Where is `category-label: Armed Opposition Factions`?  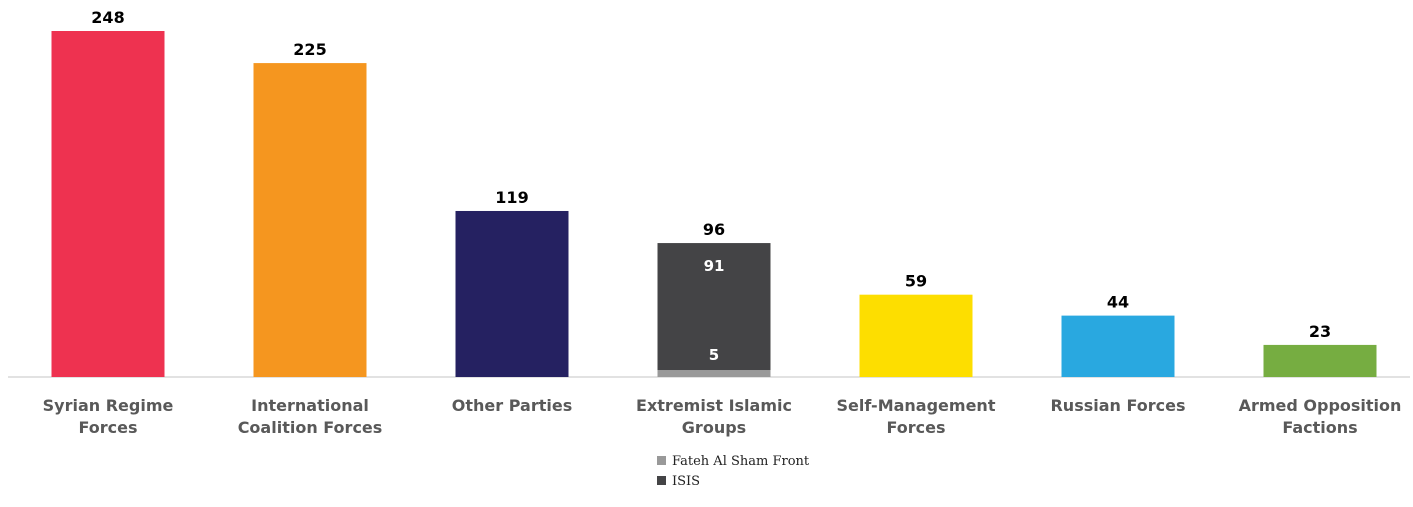 category-label: Armed Opposition Factions is located at coordinates (1320, 416).